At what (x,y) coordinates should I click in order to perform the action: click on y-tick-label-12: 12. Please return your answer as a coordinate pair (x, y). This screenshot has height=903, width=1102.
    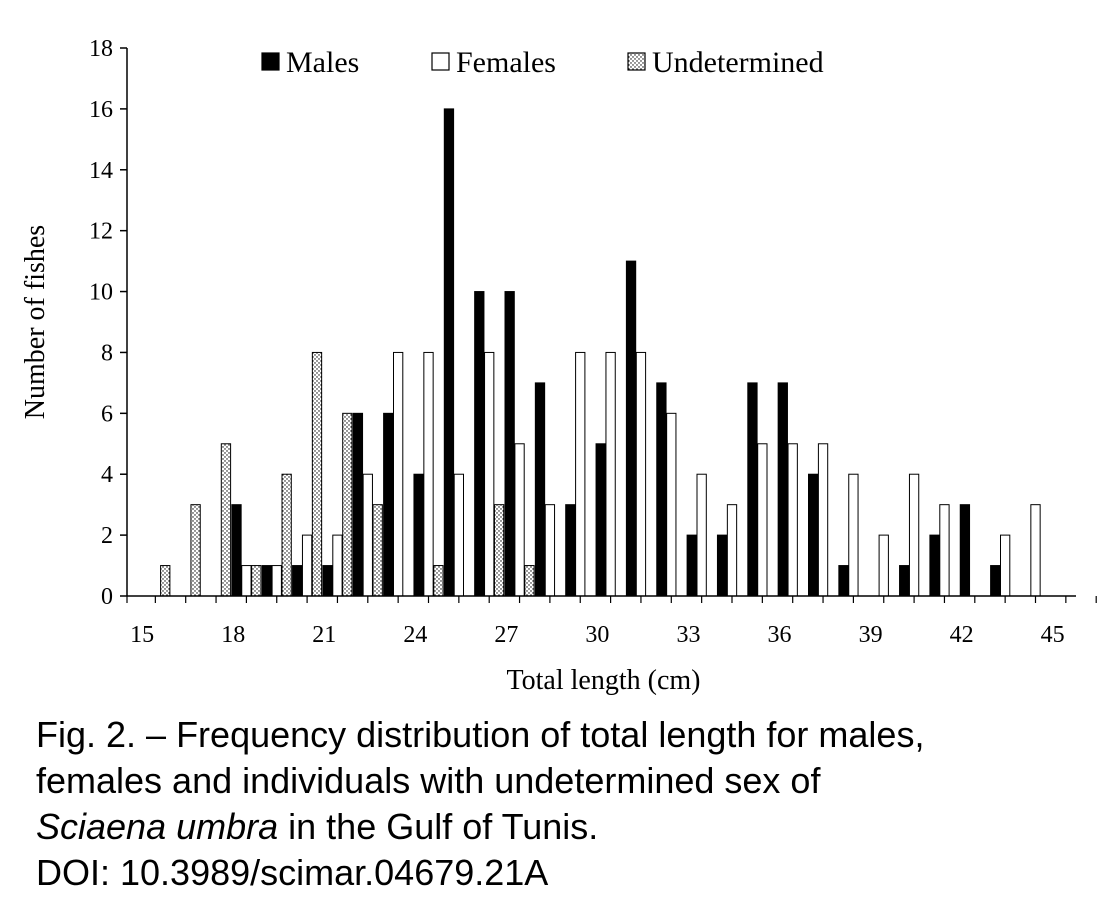
    Looking at the image, I should click on (101, 232).